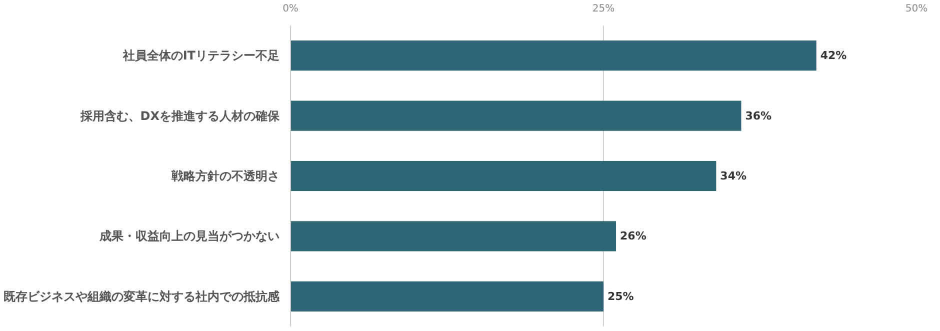 The height and width of the screenshot is (331, 940). What do you see at coordinates (603, 9) in the screenshot?
I see `x-tick-label: 25%` at bounding box center [603, 9].